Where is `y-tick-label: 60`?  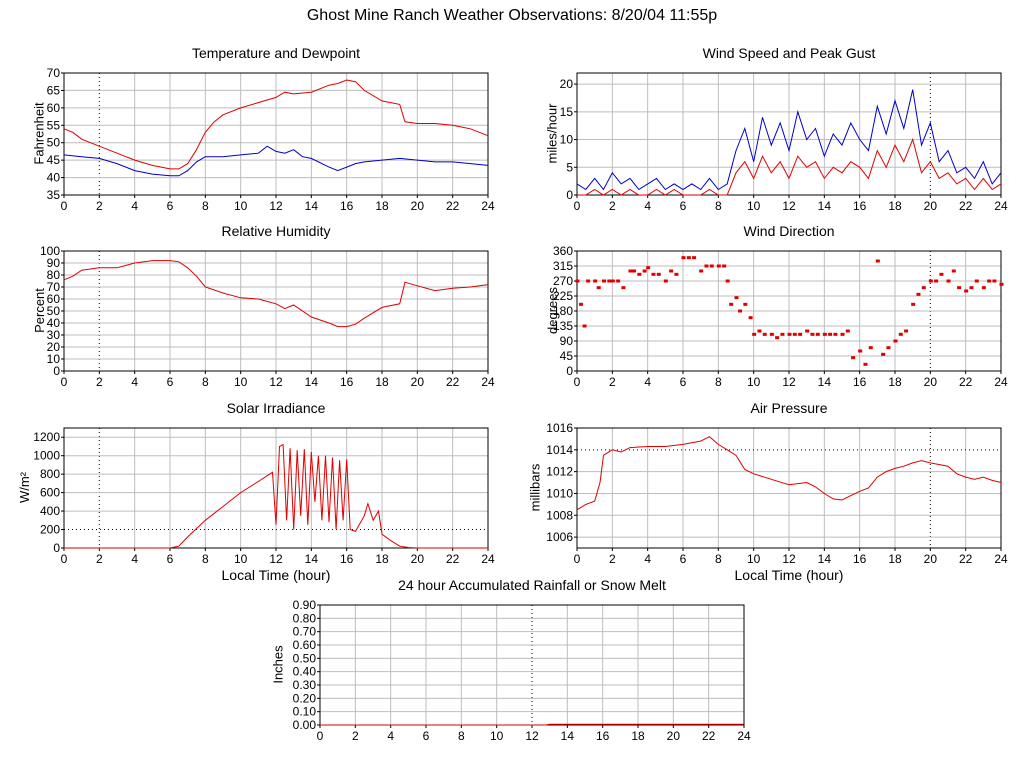
y-tick-label: 60 is located at coordinates (54, 108).